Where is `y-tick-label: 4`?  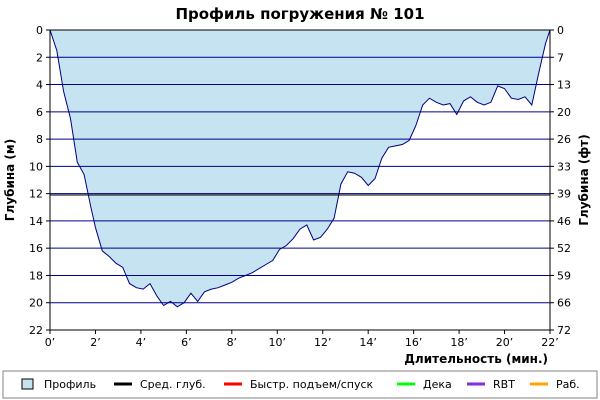 y-tick-label: 4 is located at coordinates (39, 85).